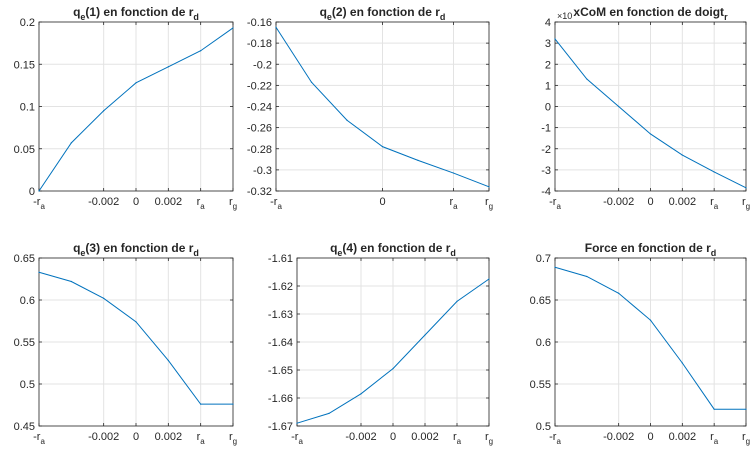 This screenshot has height=456, width=751. What do you see at coordinates (650, 13) in the screenshot?
I see `chart-title: xCoM en fonction de doigtr` at bounding box center [650, 13].